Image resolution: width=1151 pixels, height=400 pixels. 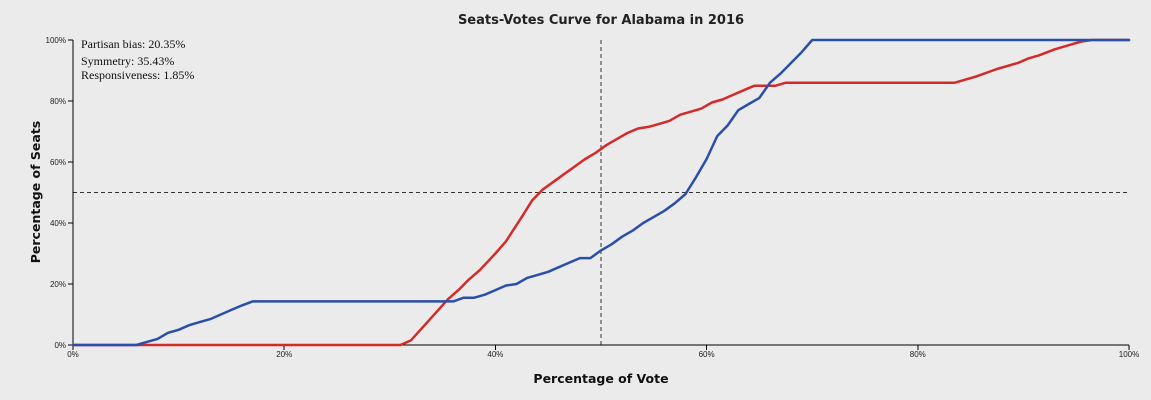 I want to click on y-tick-label: 40%, so click(x=58, y=223).